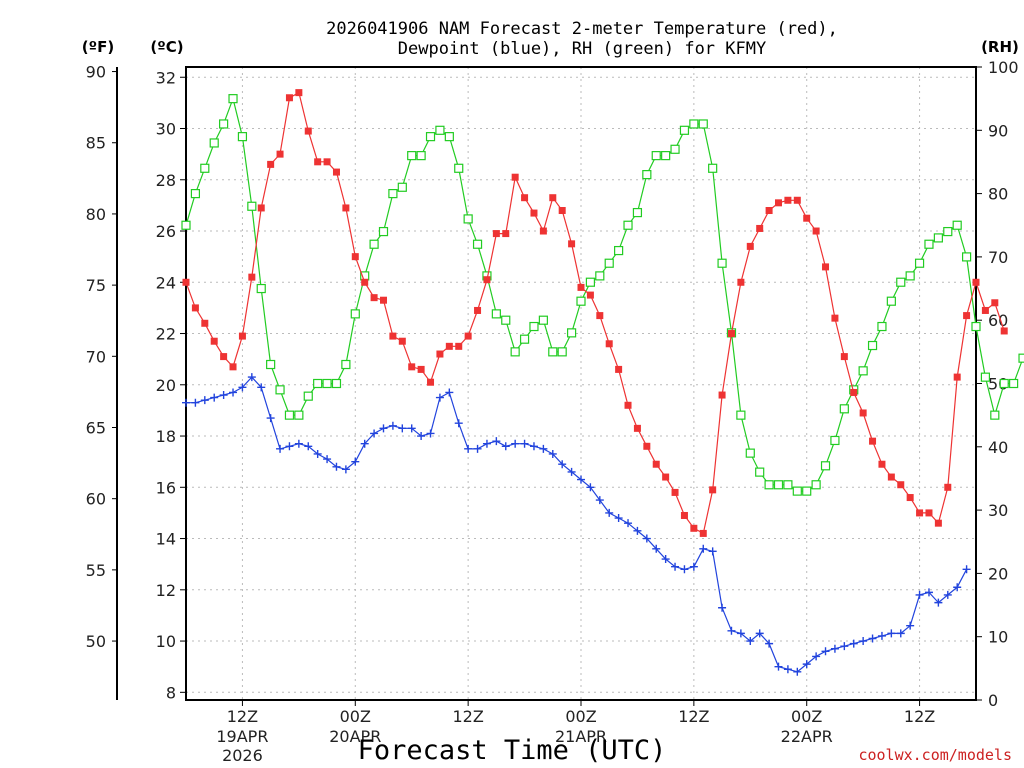 The image size is (1024, 768). What do you see at coordinates (998, 637) in the screenshot?
I see `rh-tick-label: 10` at bounding box center [998, 637].